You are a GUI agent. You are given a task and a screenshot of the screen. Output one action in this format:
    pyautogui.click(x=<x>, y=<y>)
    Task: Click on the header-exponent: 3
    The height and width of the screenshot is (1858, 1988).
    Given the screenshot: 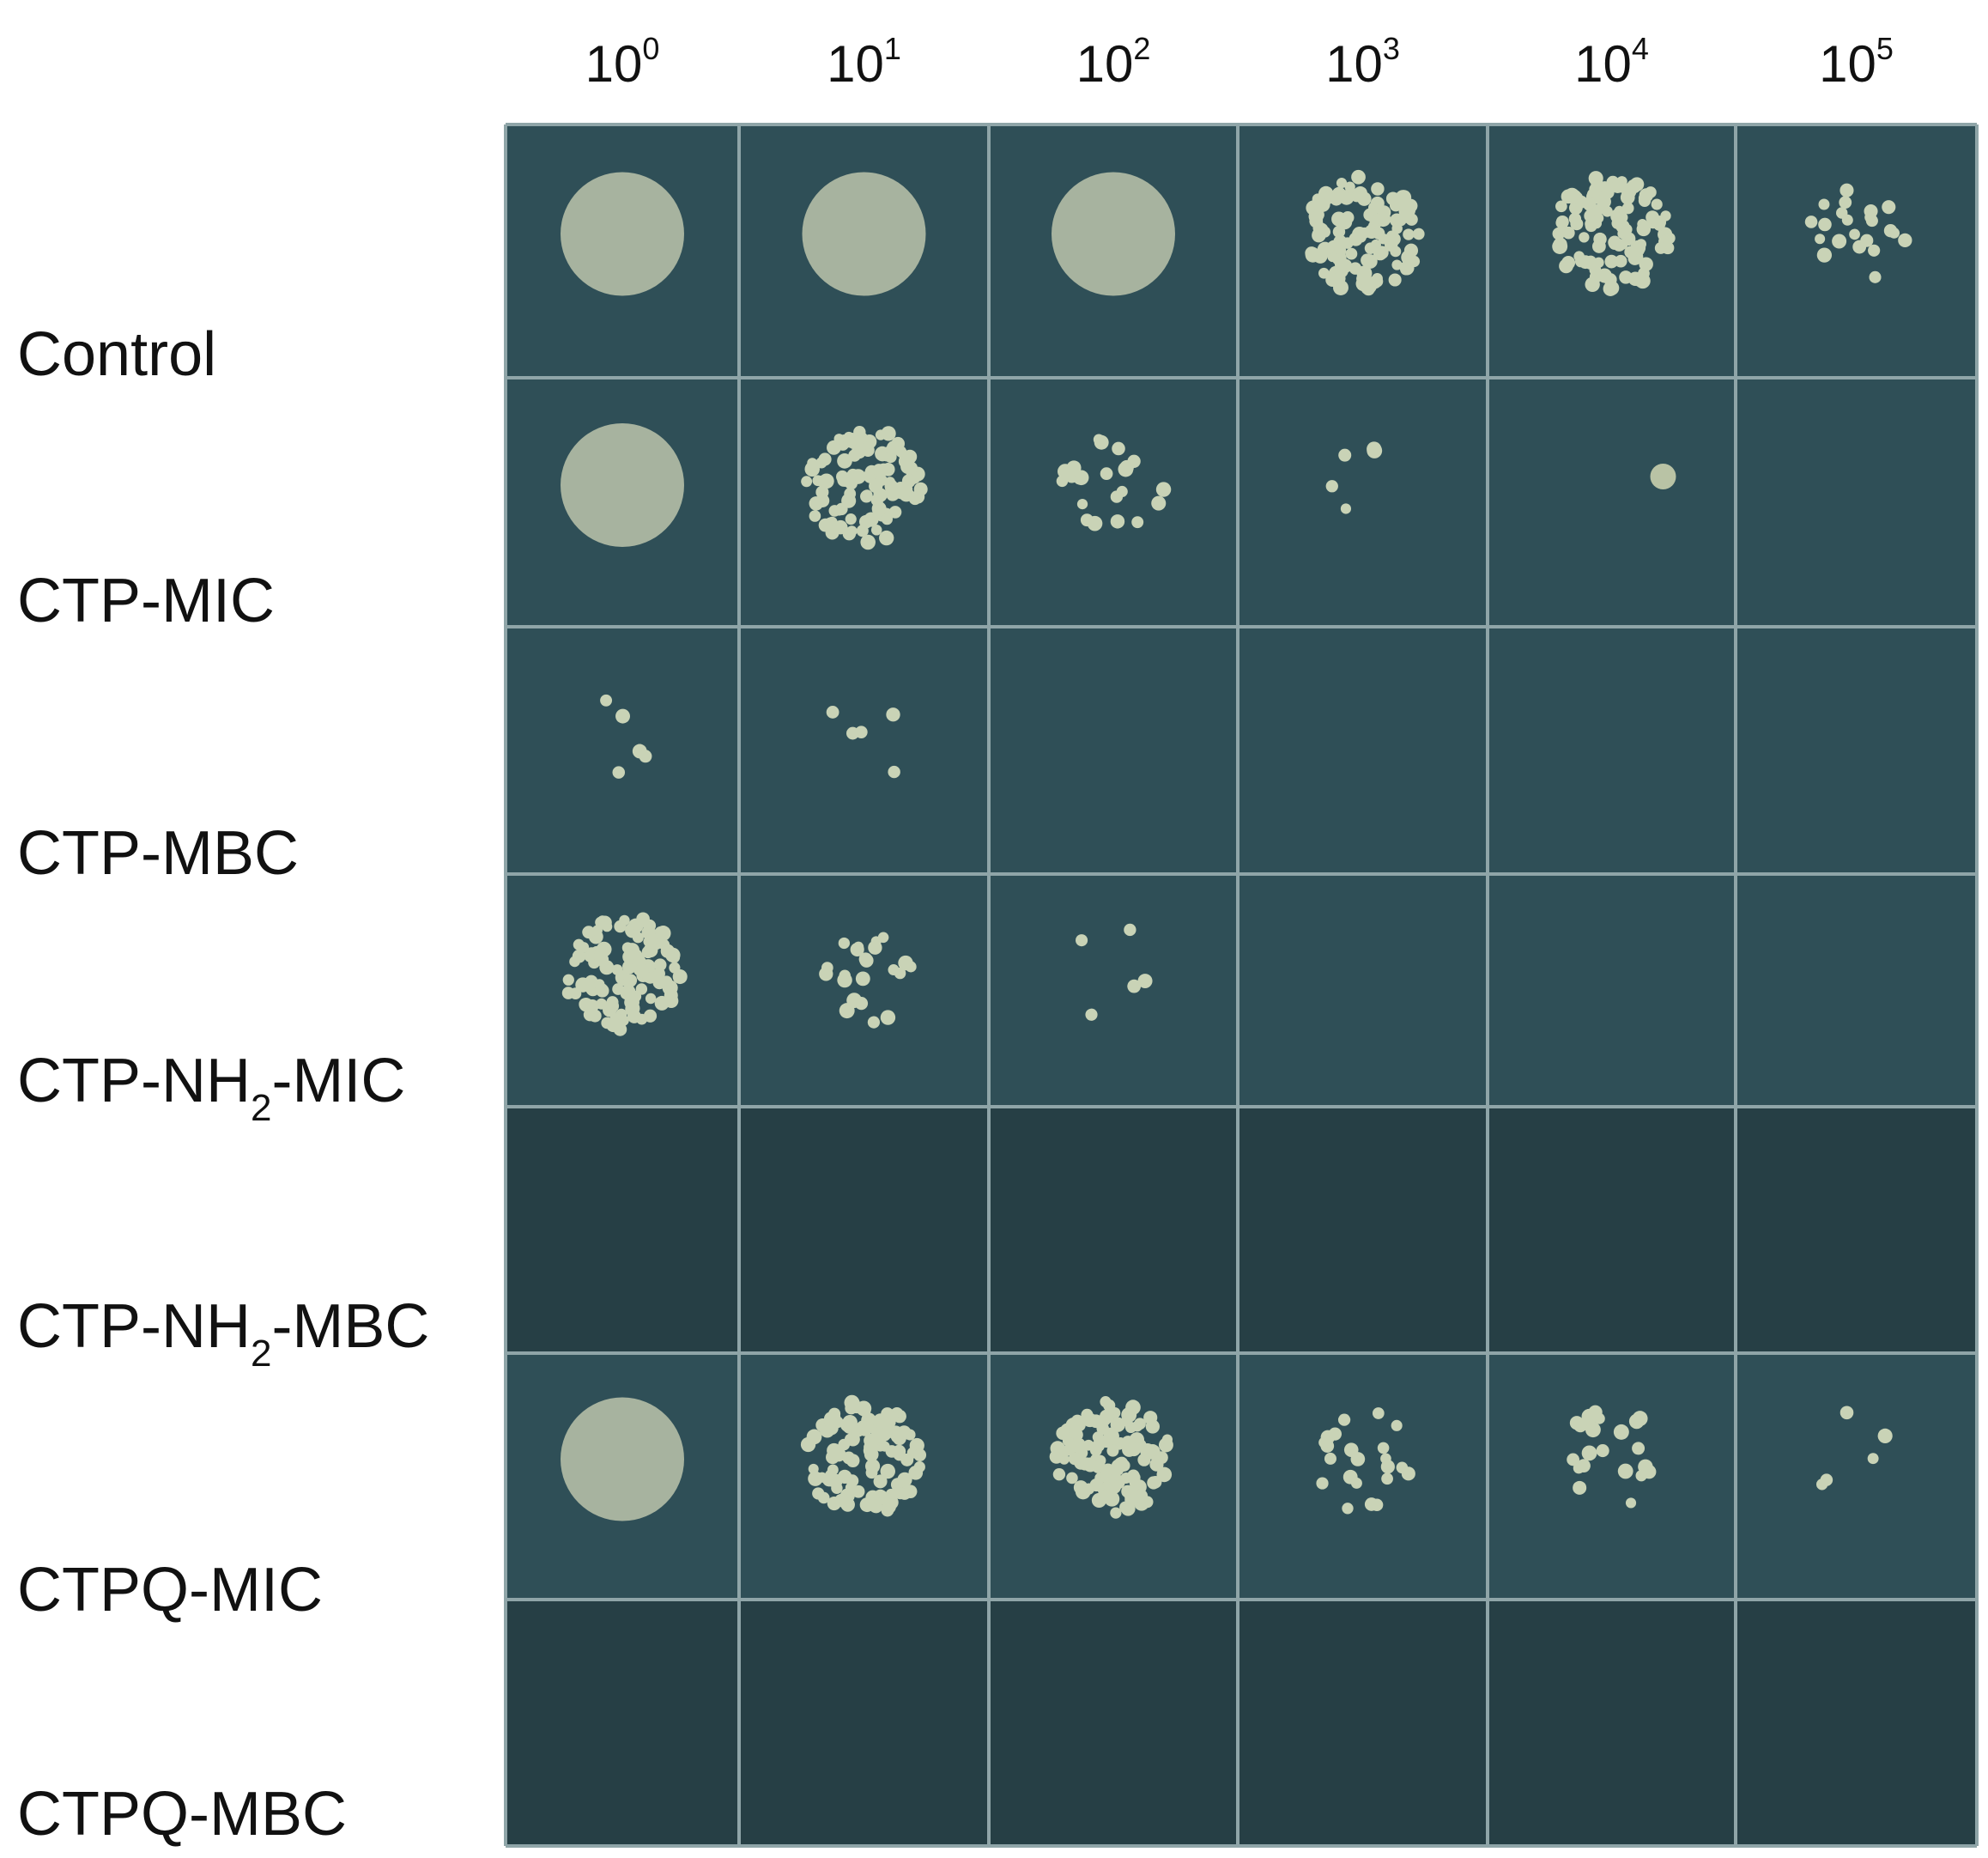 What is the action you would take?
    pyautogui.click(x=1391, y=48)
    